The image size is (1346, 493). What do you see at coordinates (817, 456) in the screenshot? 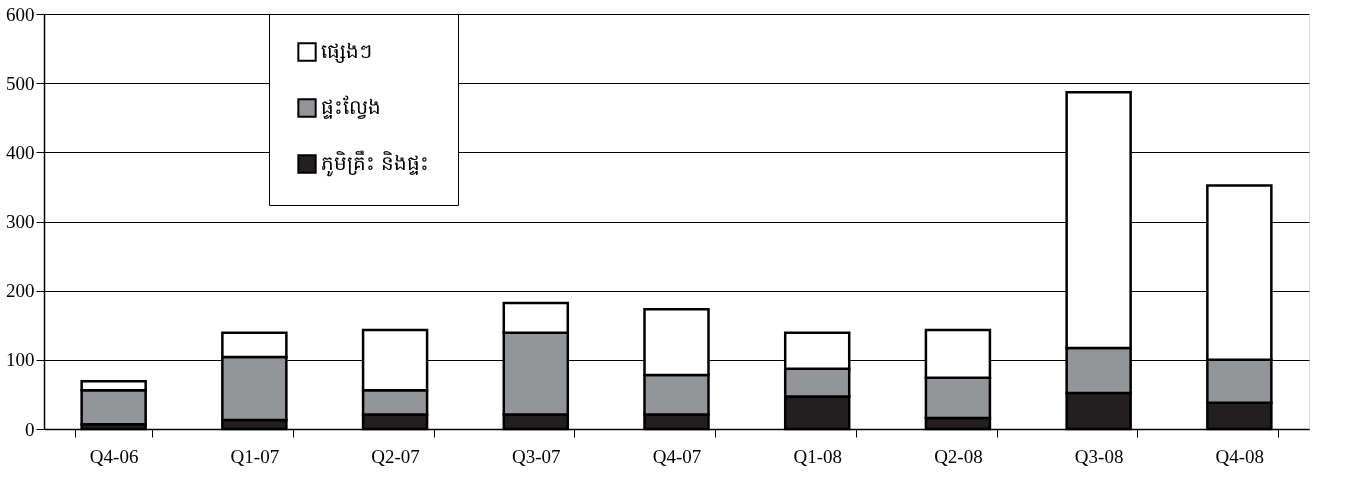
I see `x-tick-label: Q1-08` at bounding box center [817, 456].